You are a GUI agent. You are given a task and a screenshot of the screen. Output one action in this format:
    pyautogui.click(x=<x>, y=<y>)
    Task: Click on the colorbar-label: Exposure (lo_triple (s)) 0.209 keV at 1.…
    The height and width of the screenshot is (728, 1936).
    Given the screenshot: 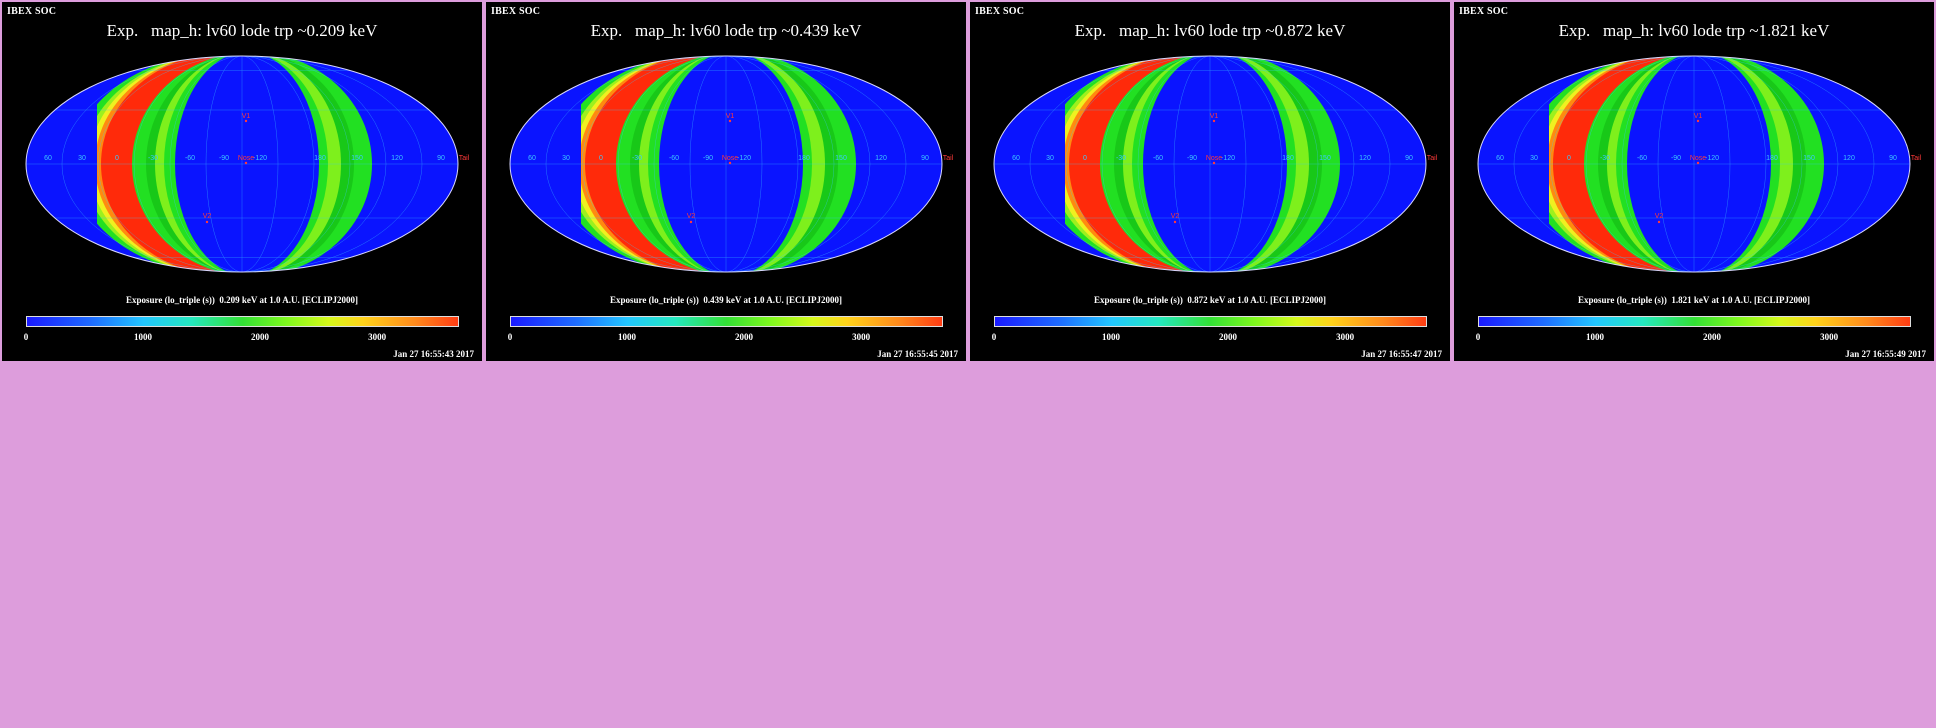 What is the action you would take?
    pyautogui.click(x=242, y=300)
    